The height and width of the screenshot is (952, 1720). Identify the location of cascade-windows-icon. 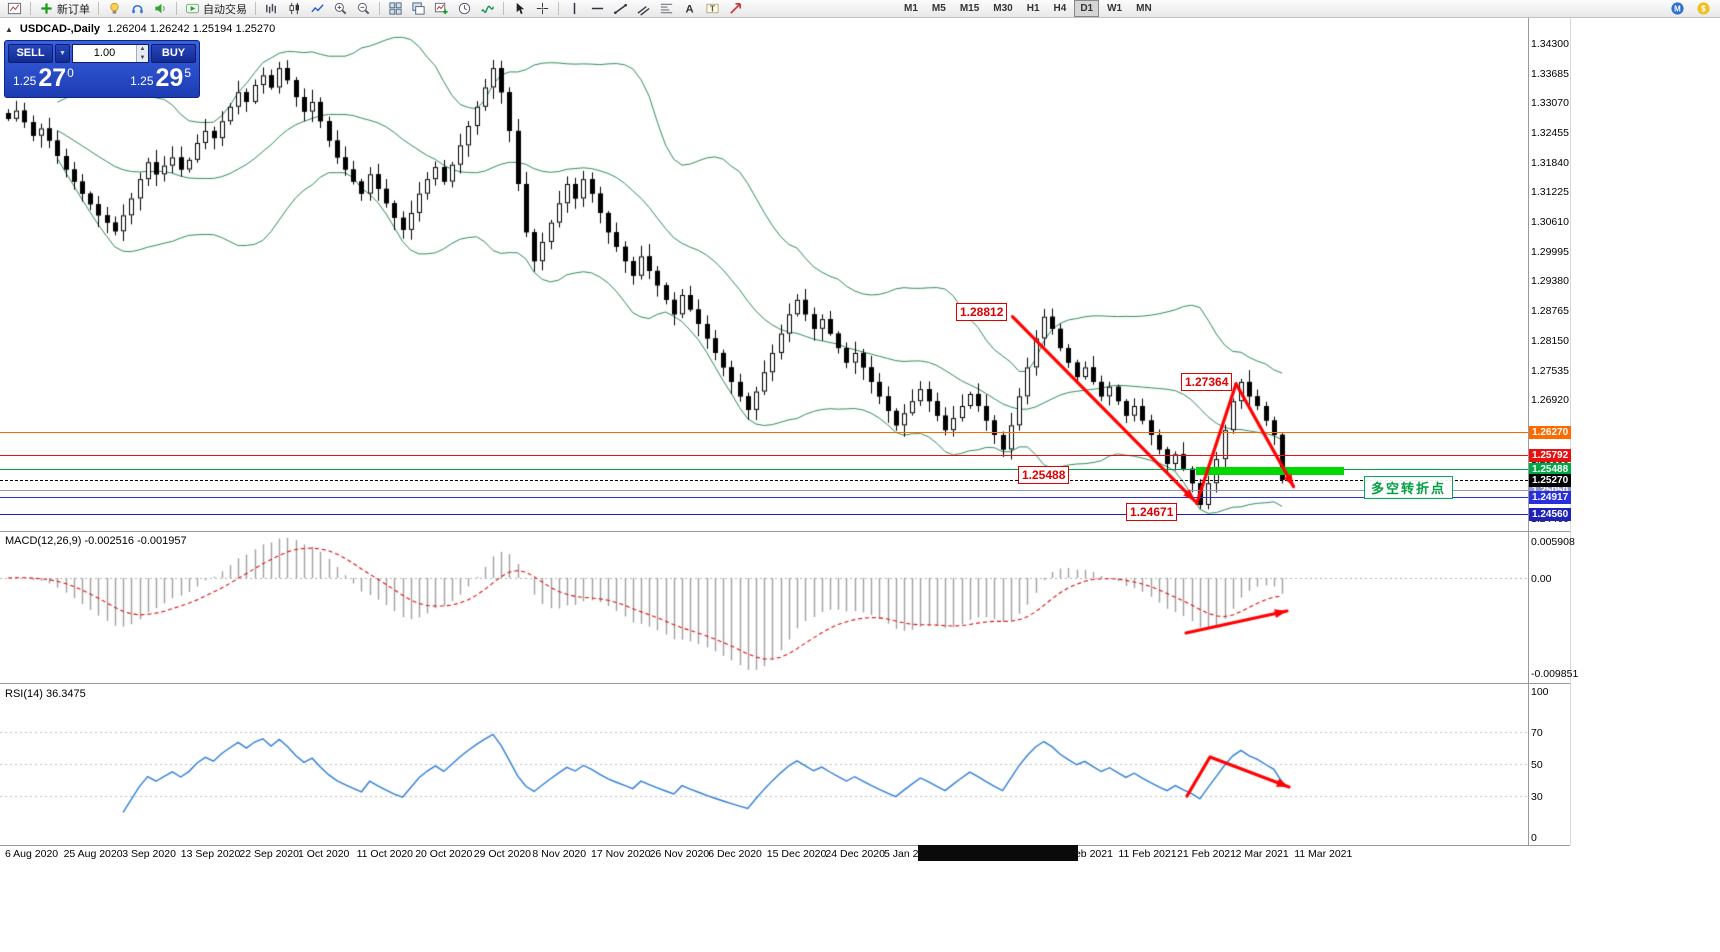
(418, 9).